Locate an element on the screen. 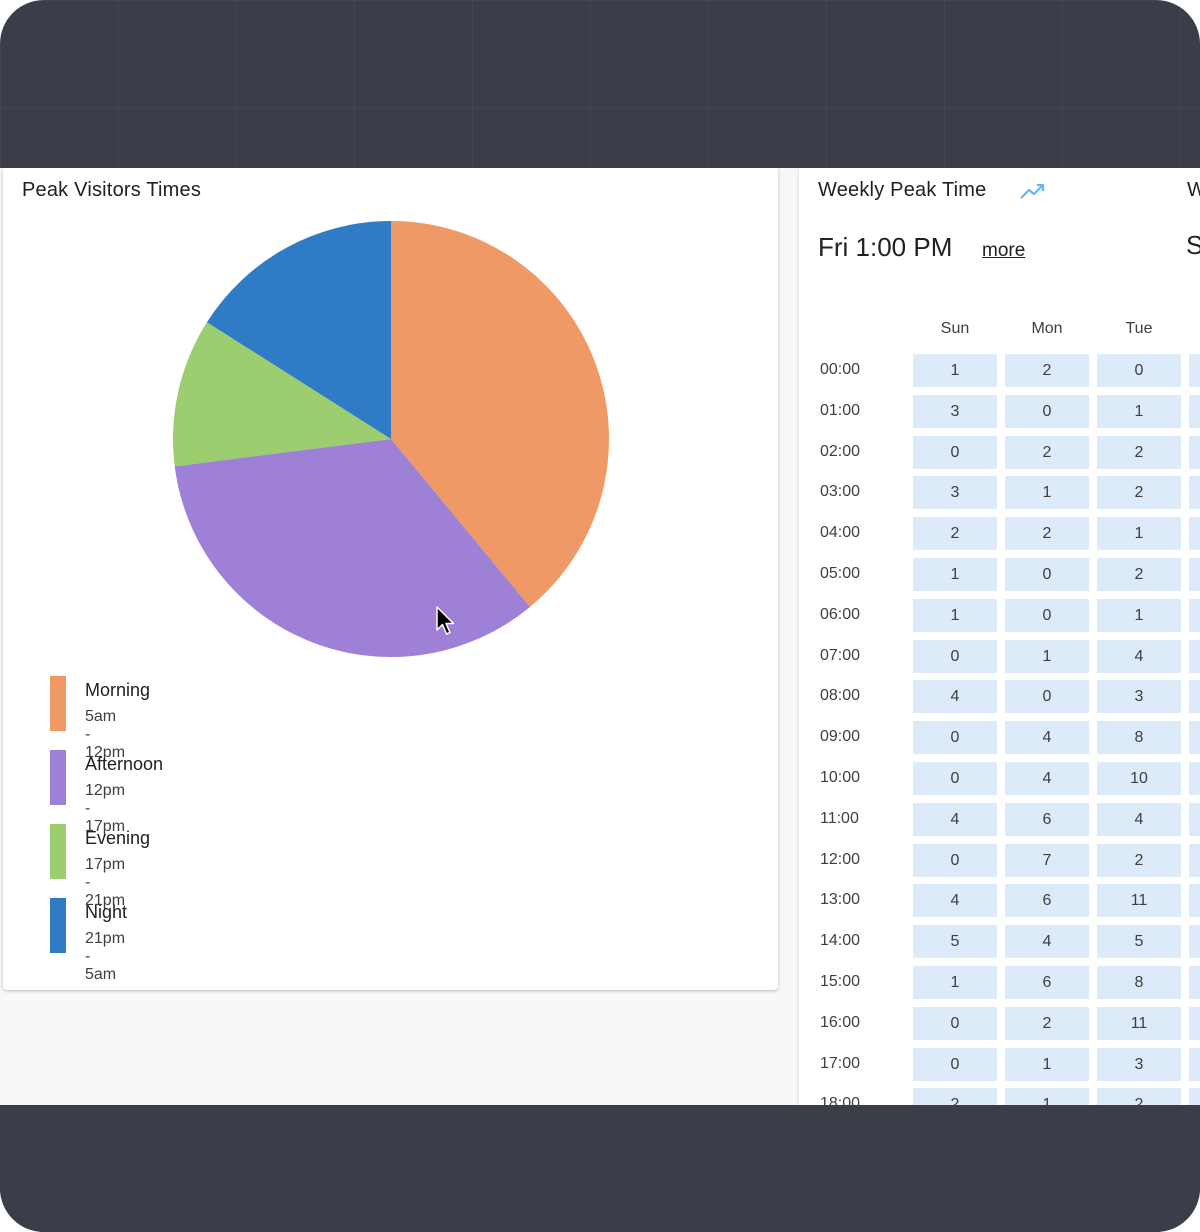  heatmap-cell: 7 is located at coordinates (1047, 860).